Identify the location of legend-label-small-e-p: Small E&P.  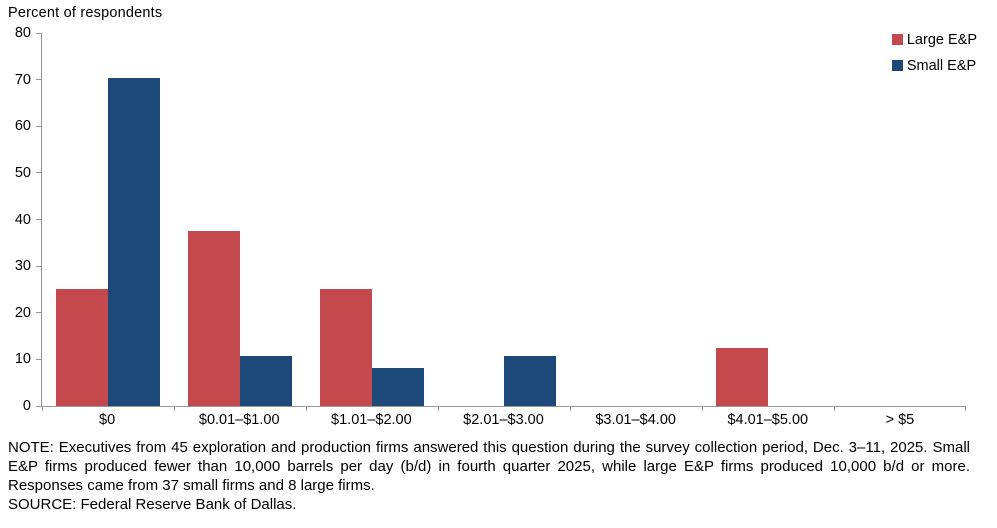
(941, 65).